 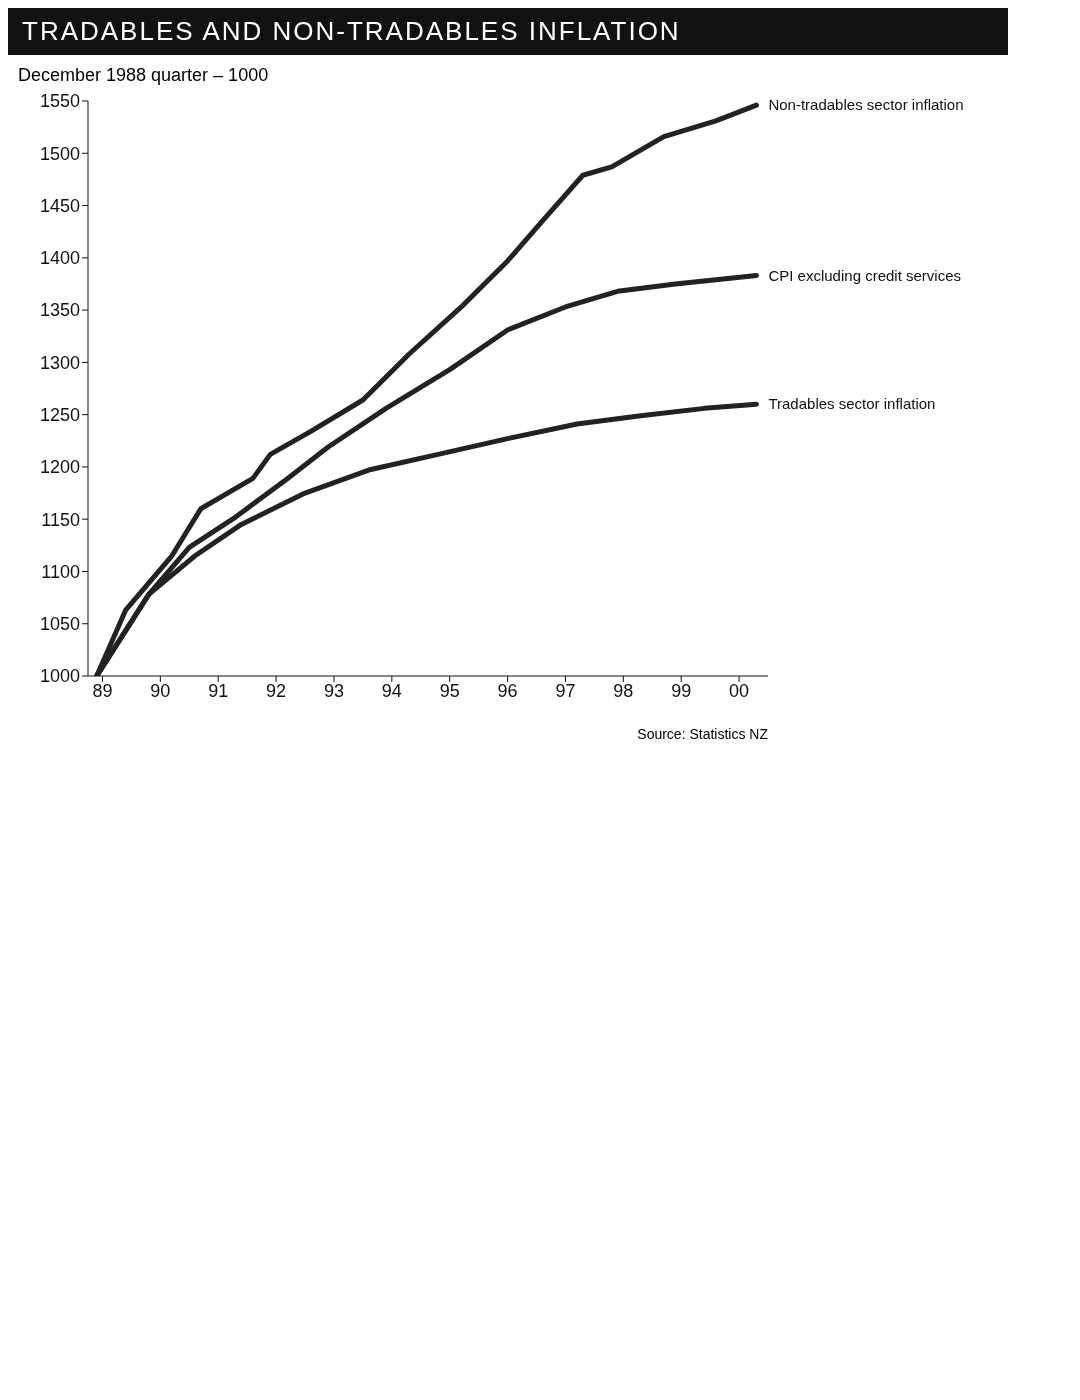 What do you see at coordinates (507, 690) in the screenshot?
I see `x-tick-label: 96` at bounding box center [507, 690].